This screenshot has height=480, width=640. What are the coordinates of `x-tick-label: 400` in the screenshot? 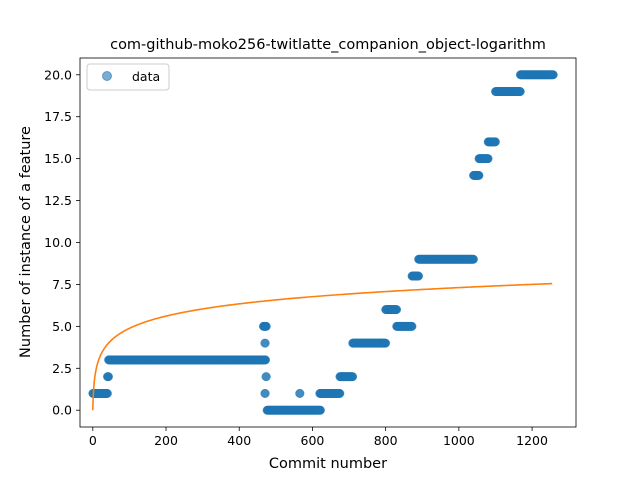 It's located at (239, 440).